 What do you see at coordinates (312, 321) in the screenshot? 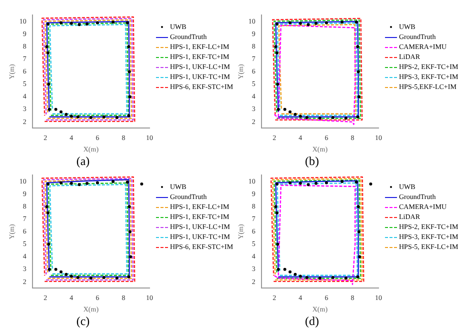
I see `text: (d)` at bounding box center [312, 321].